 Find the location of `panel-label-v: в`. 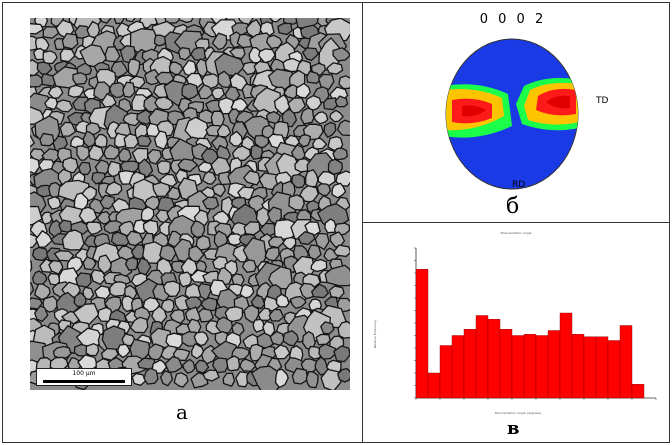

panel-label-v: в is located at coordinates (513, 428).